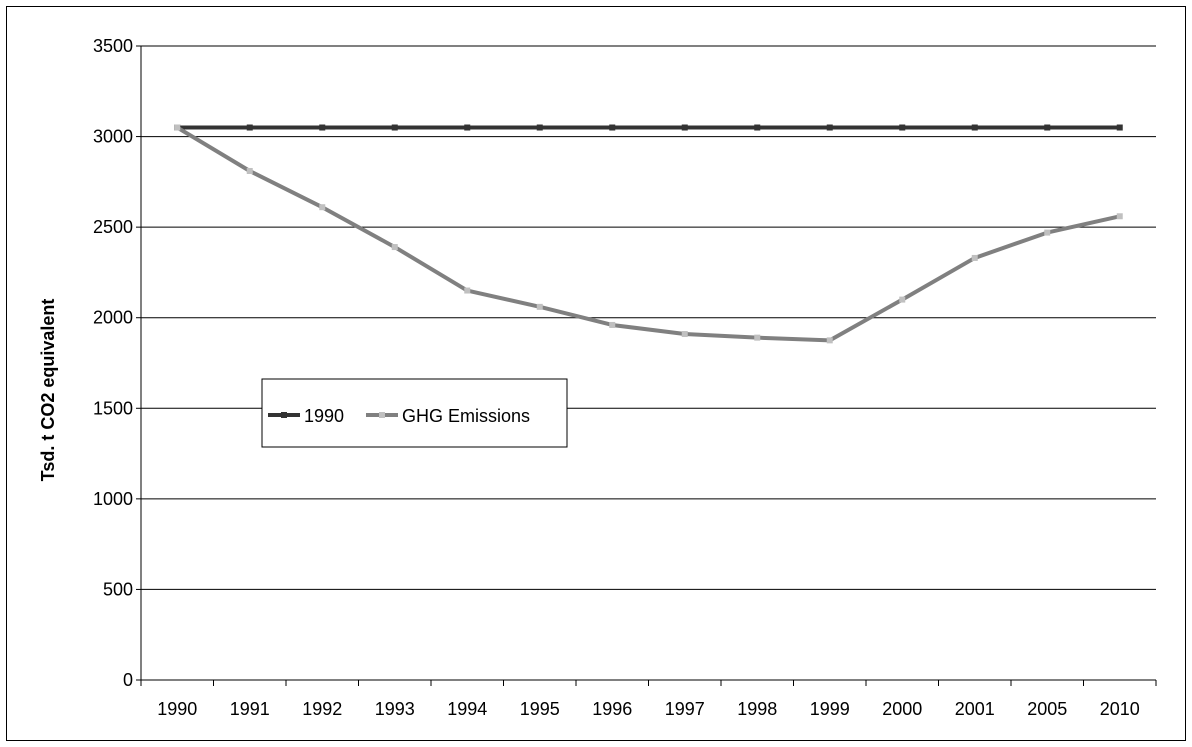 The width and height of the screenshot is (1192, 747). What do you see at coordinates (974, 127) in the screenshot?
I see `data-point-1990-2001` at bounding box center [974, 127].